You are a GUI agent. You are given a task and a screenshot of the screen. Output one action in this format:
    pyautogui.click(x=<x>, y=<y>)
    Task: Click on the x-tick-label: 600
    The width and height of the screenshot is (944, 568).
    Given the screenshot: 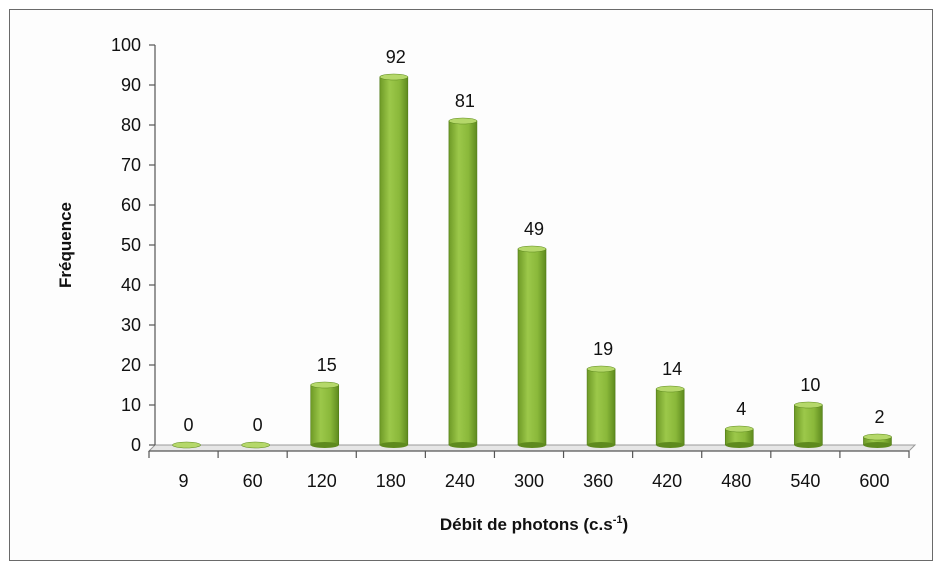 What is the action you would take?
    pyautogui.click(x=874, y=481)
    